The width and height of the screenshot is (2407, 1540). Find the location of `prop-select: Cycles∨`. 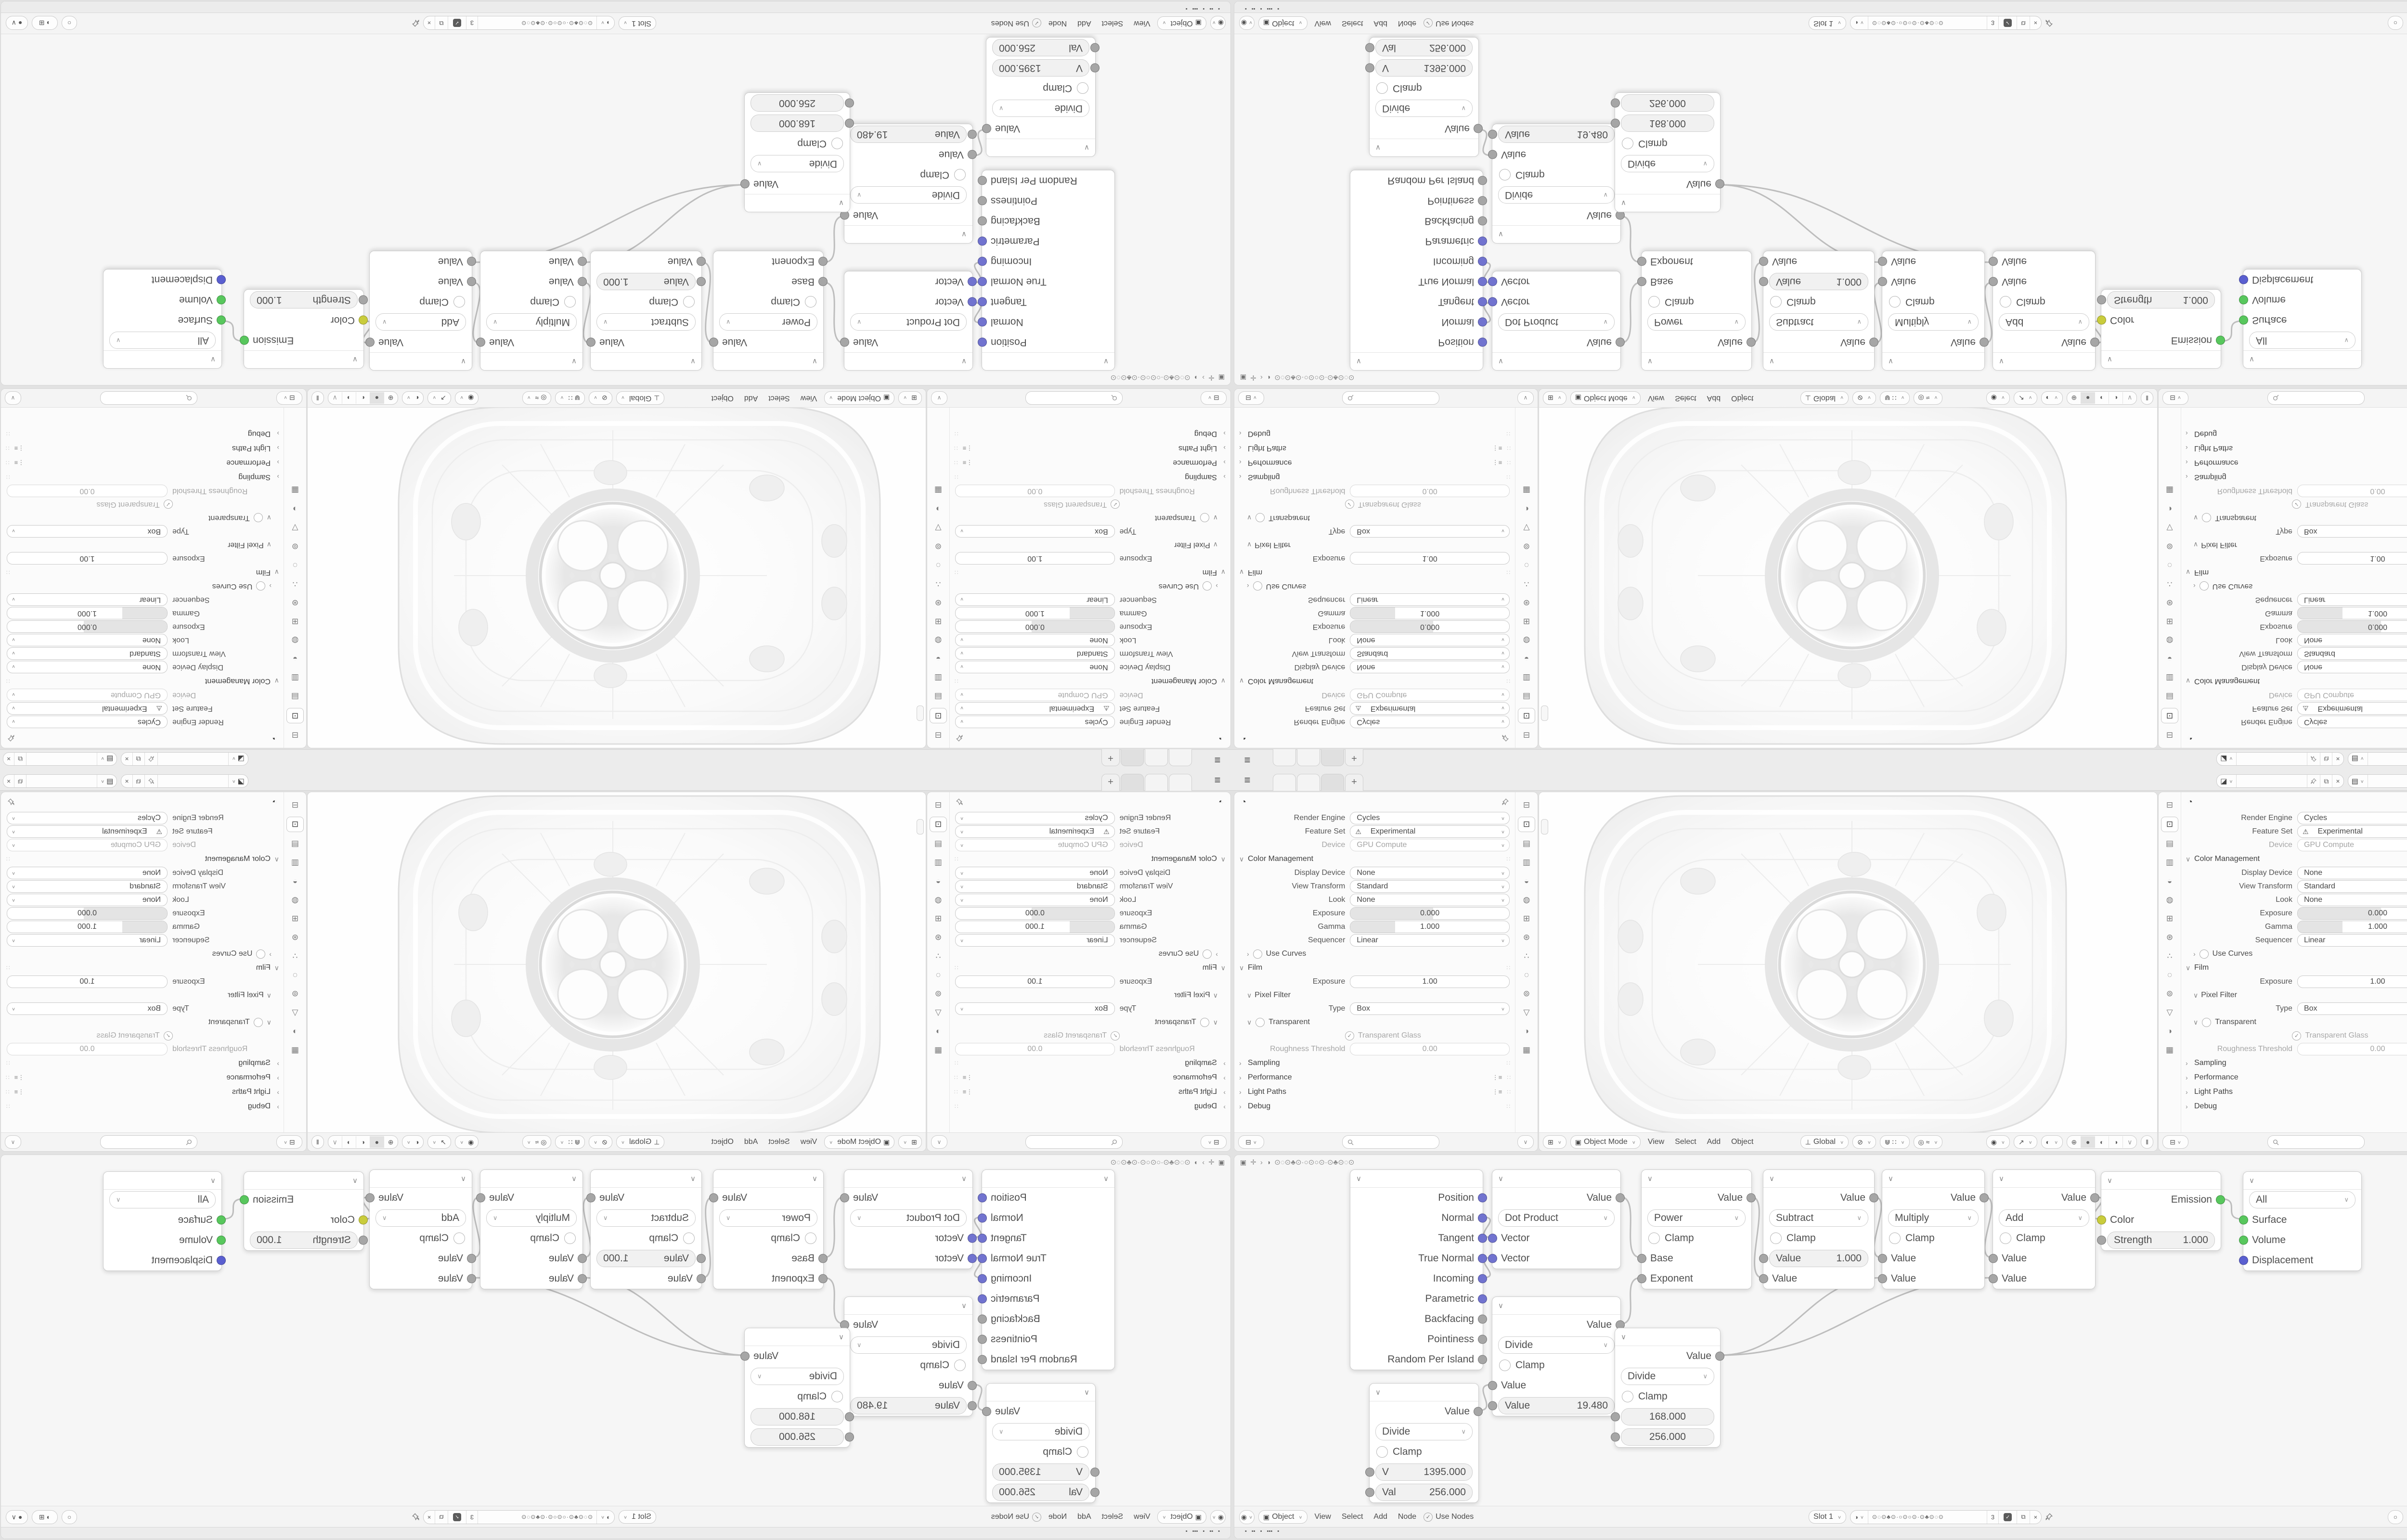

prop-select: Cycles∨ is located at coordinates (1430, 818).